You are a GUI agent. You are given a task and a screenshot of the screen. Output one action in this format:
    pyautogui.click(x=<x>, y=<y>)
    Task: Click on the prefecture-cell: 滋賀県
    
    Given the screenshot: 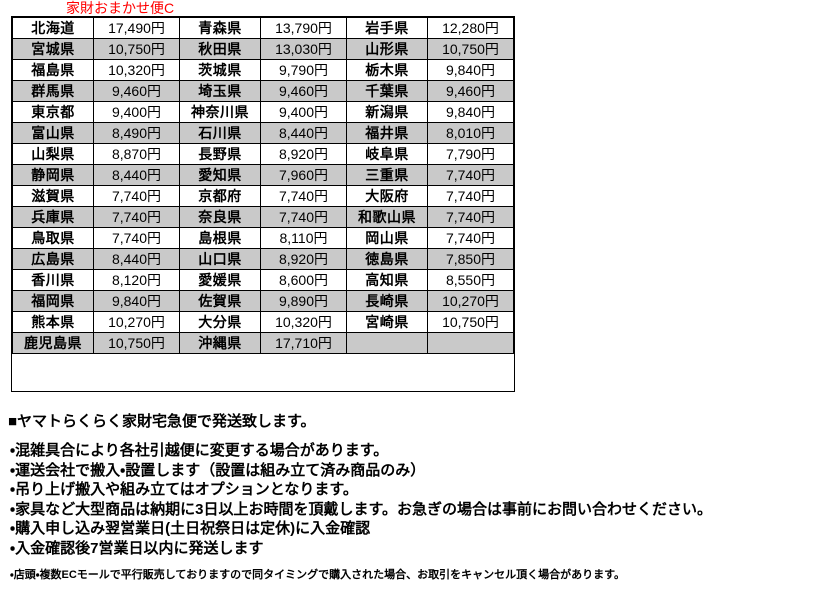 What is the action you would take?
    pyautogui.click(x=53, y=196)
    